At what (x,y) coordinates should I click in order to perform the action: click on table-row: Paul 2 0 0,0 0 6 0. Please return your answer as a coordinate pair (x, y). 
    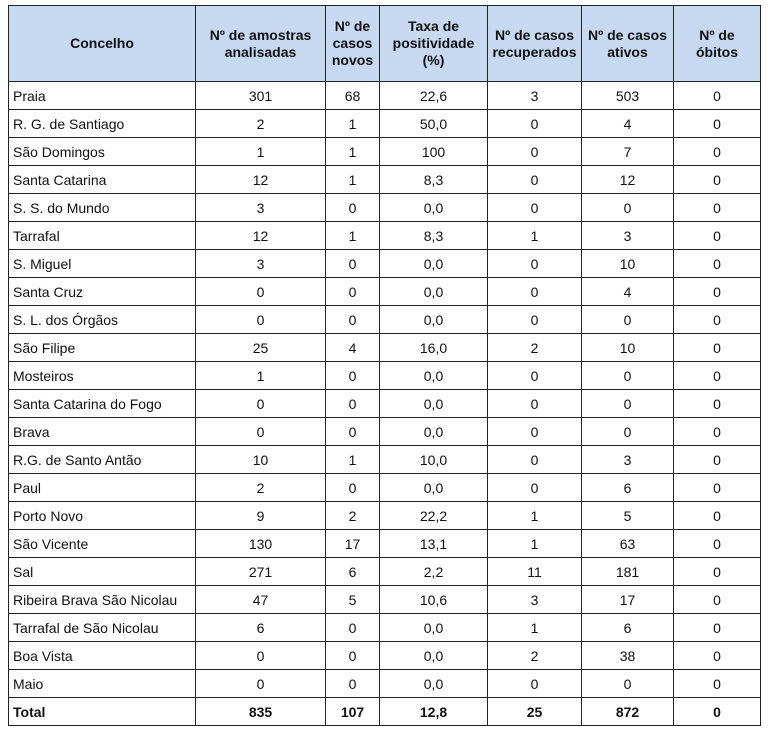
    Looking at the image, I should click on (384, 487).